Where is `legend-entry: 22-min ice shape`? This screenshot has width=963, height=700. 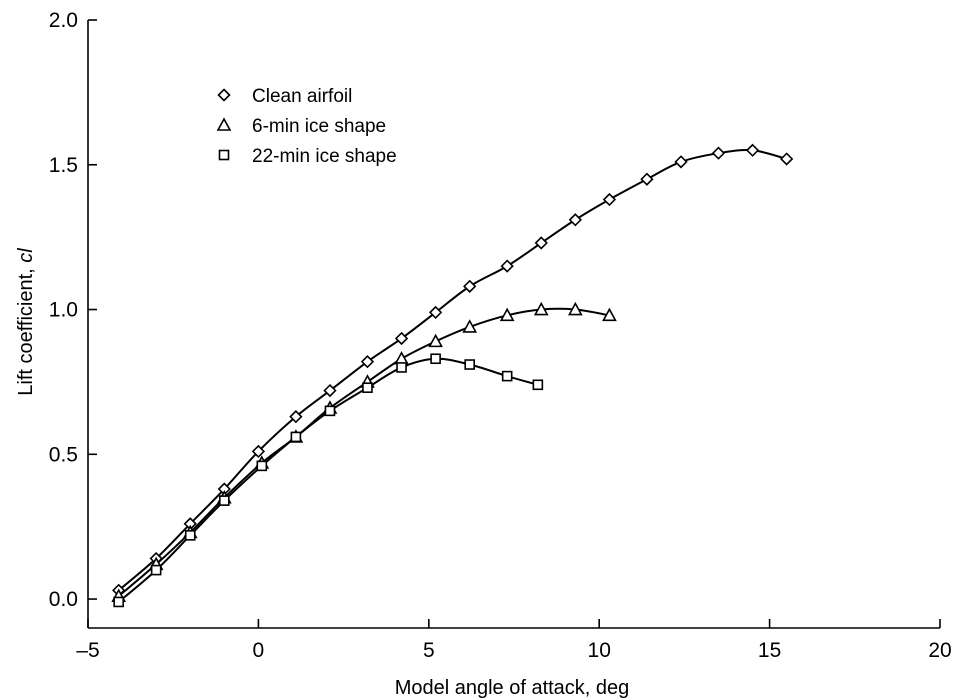 legend-entry: 22-min ice shape is located at coordinates (307, 156).